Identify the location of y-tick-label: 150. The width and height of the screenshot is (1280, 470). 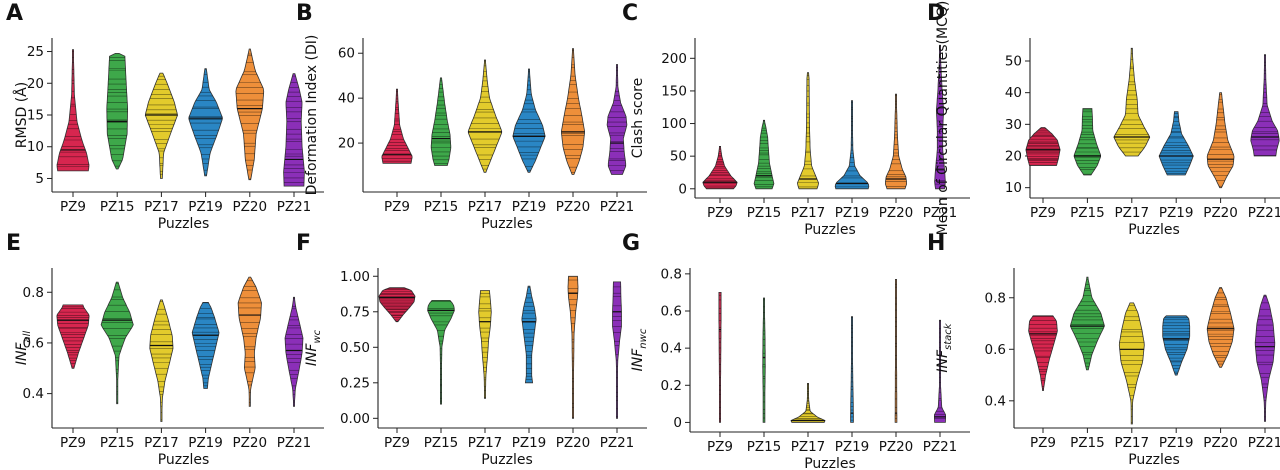
(674, 91).